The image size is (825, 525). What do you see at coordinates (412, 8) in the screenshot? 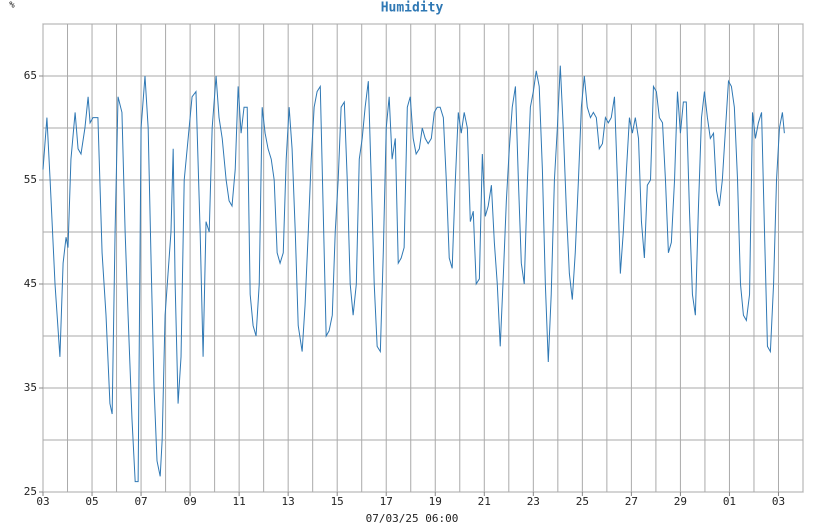
I see `chart-title: Humidity` at bounding box center [412, 8].